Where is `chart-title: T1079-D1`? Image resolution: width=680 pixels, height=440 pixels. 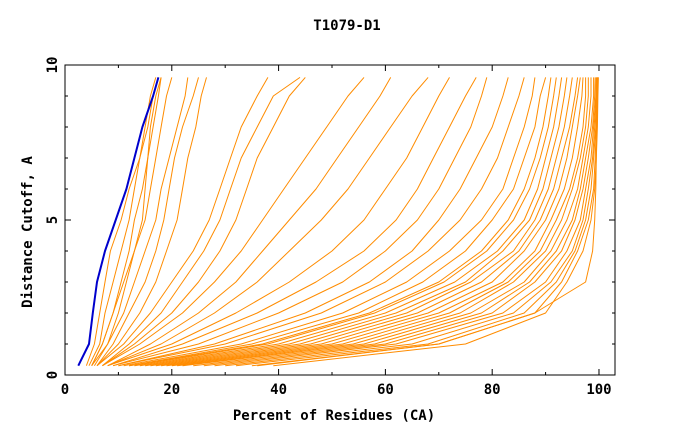
chart-title: T1079-D1 is located at coordinates (346, 26).